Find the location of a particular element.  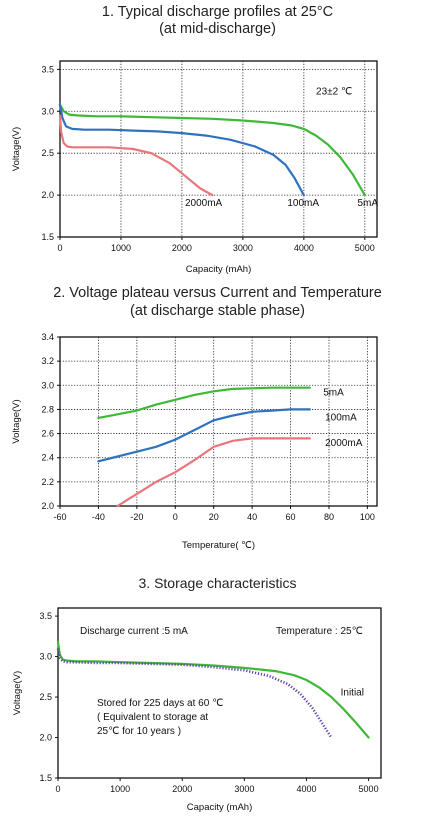

x-tick-label: -20 is located at coordinates (136, 517).